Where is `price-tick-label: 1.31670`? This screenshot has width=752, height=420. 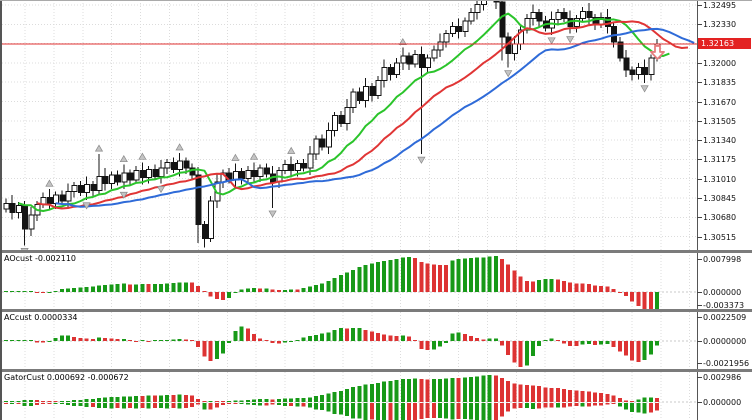 price-tick-label: 1.31670 is located at coordinates (720, 102).